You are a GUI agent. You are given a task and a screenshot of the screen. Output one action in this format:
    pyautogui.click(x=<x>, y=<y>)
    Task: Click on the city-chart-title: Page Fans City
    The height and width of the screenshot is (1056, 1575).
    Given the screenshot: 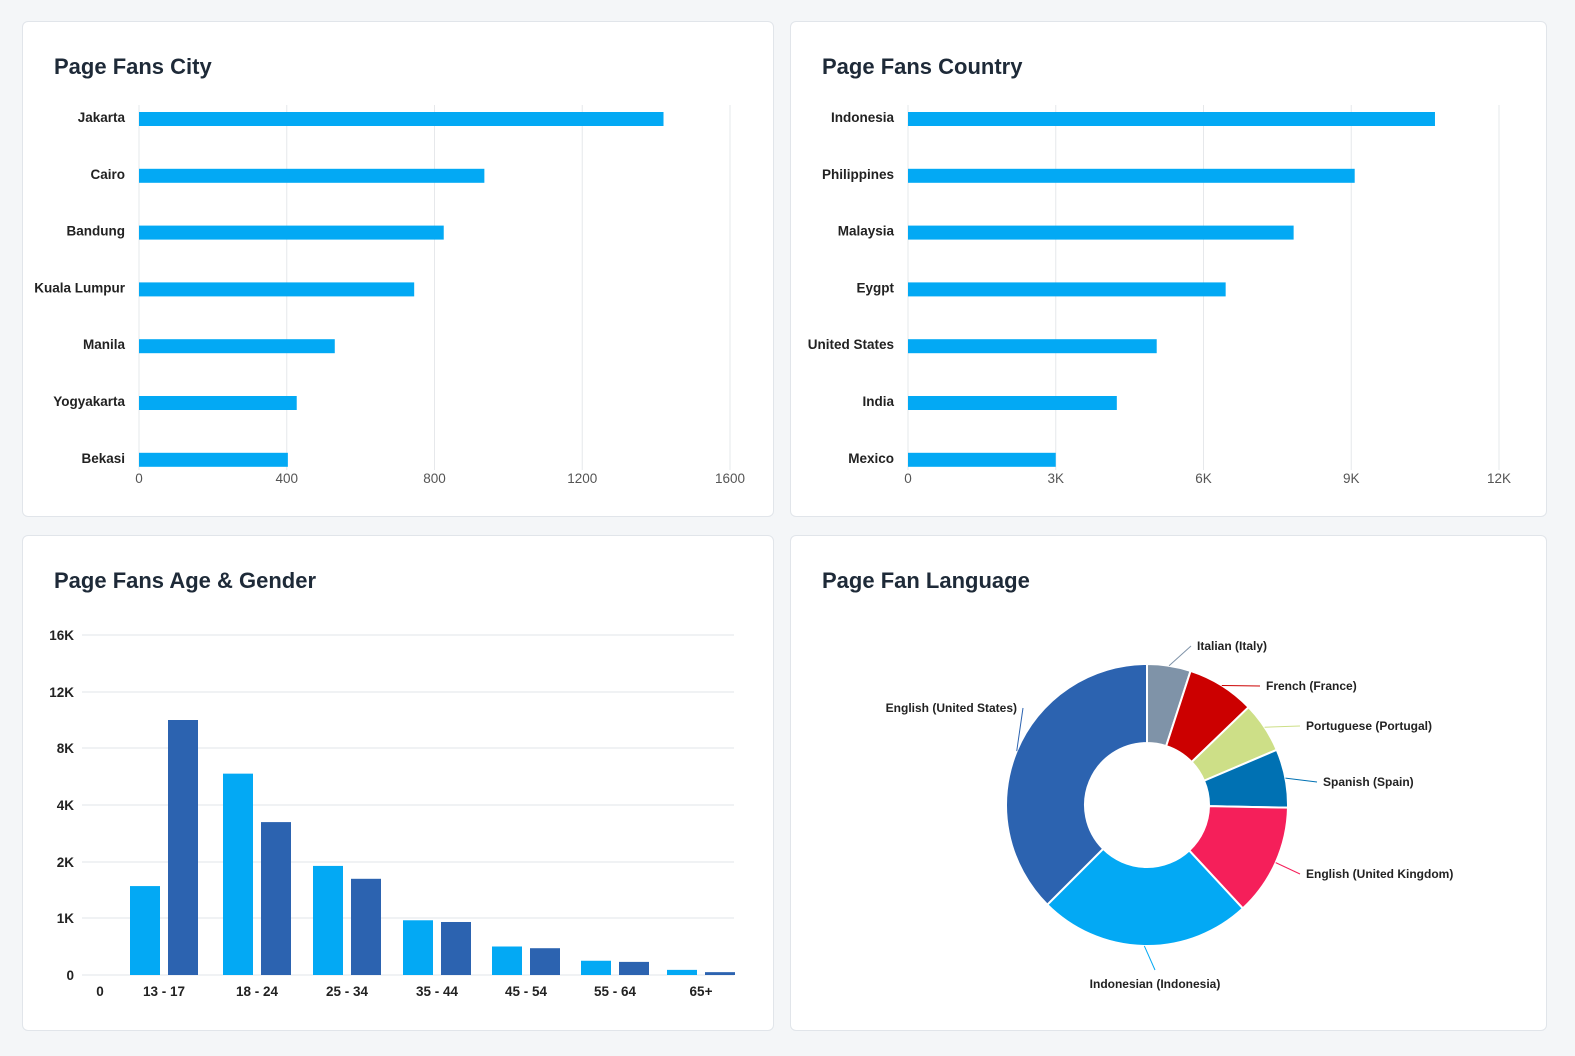 What is the action you would take?
    pyautogui.click(x=133, y=66)
    